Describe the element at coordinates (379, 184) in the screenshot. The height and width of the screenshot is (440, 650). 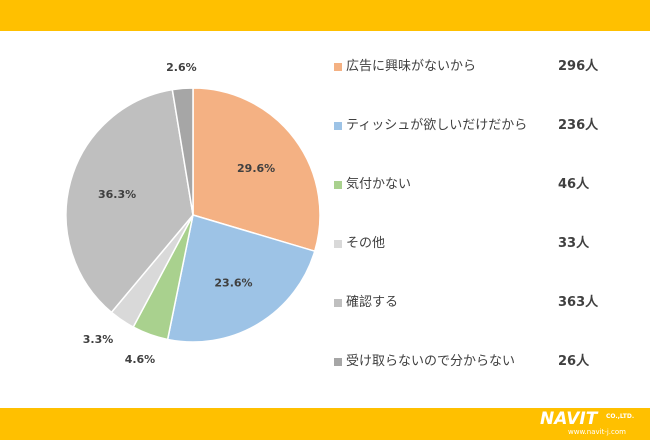
I see `legend-label: 気付かない` at that location.